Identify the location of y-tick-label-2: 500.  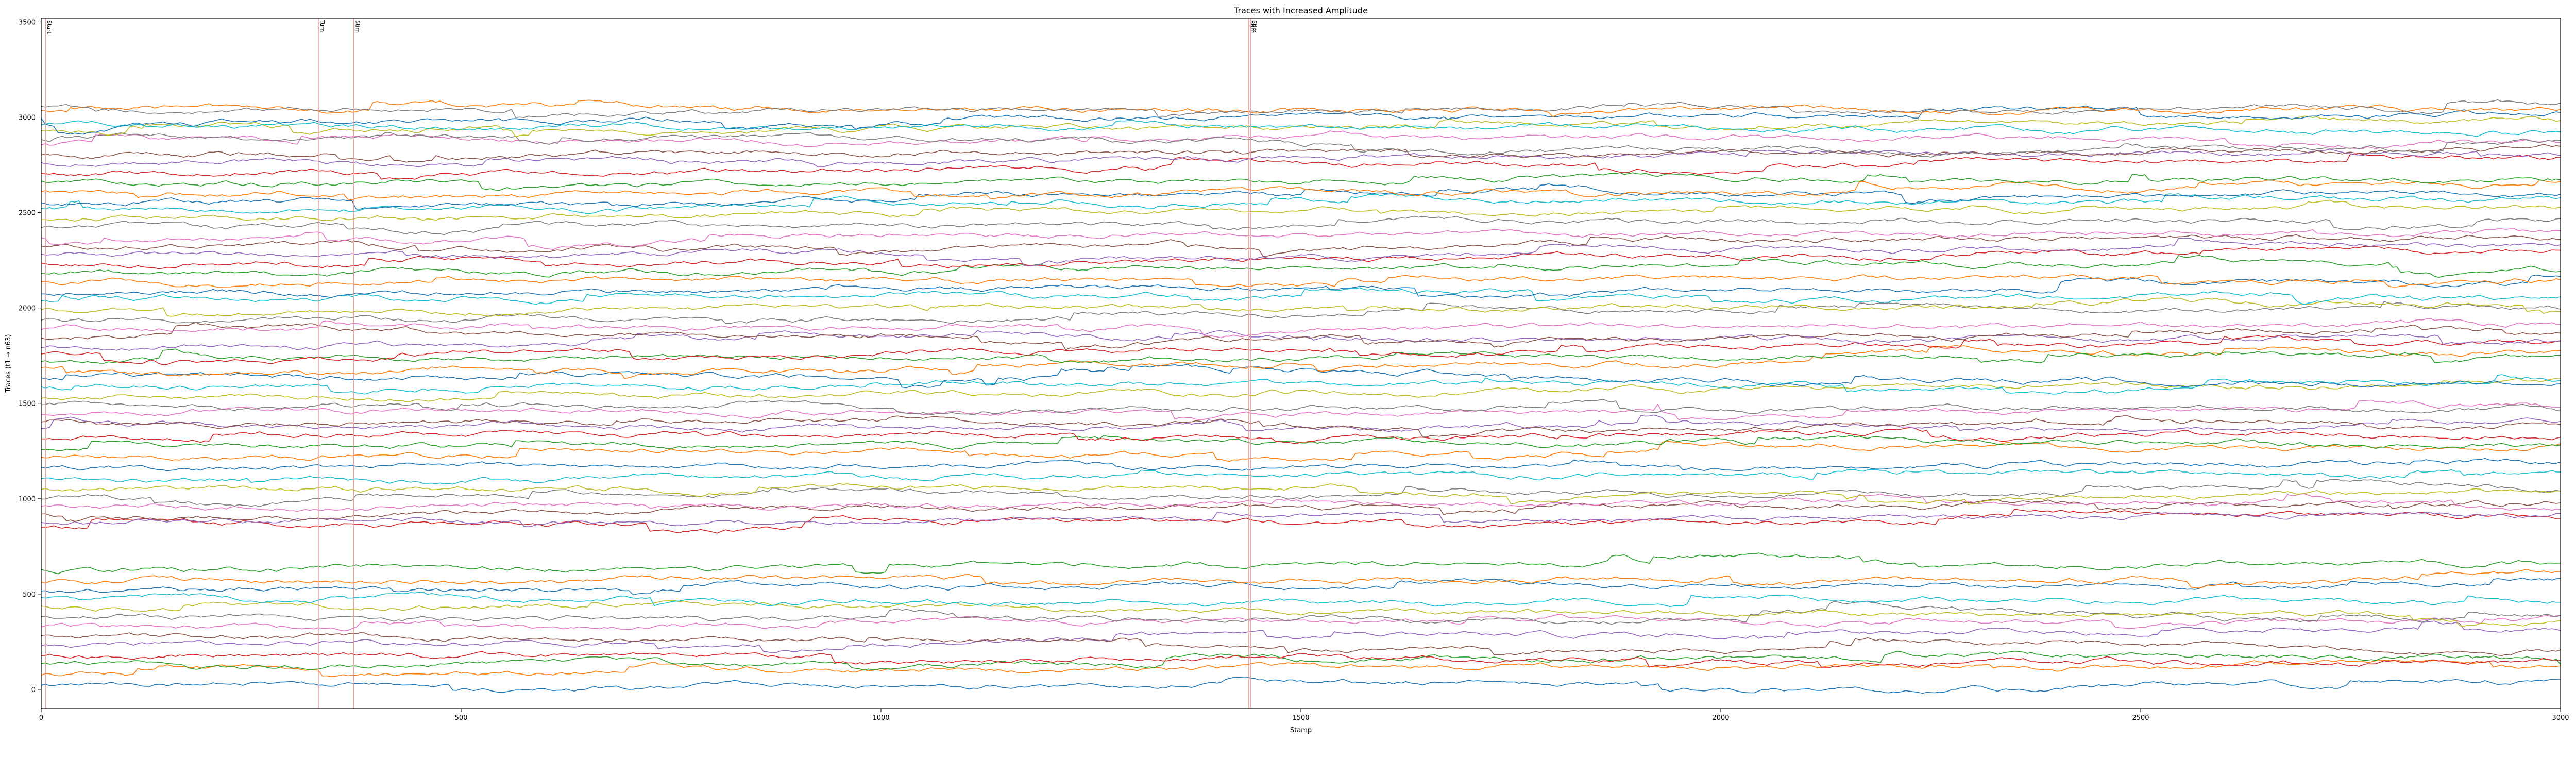
(29, 595).